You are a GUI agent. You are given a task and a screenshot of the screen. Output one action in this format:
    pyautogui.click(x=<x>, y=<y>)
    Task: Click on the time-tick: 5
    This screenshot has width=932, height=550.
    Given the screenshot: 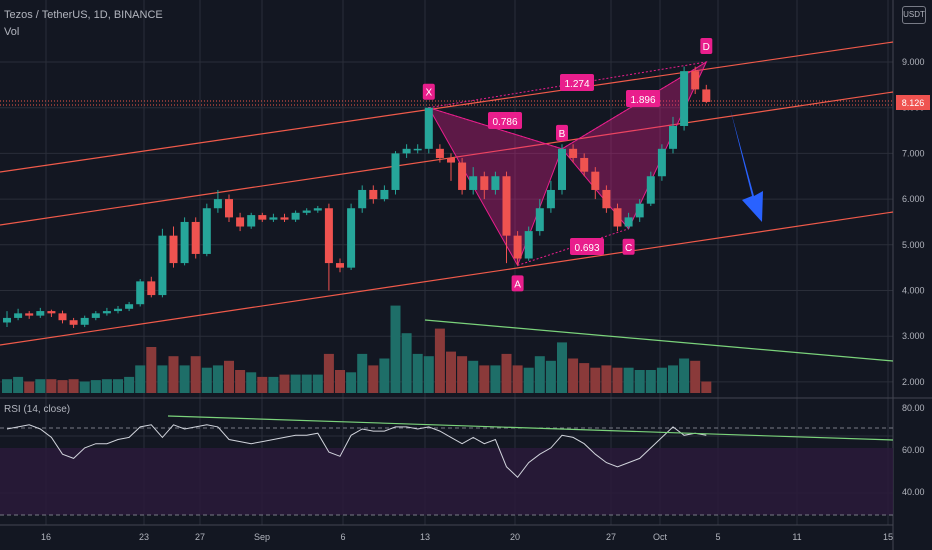 What is the action you would take?
    pyautogui.click(x=717, y=537)
    